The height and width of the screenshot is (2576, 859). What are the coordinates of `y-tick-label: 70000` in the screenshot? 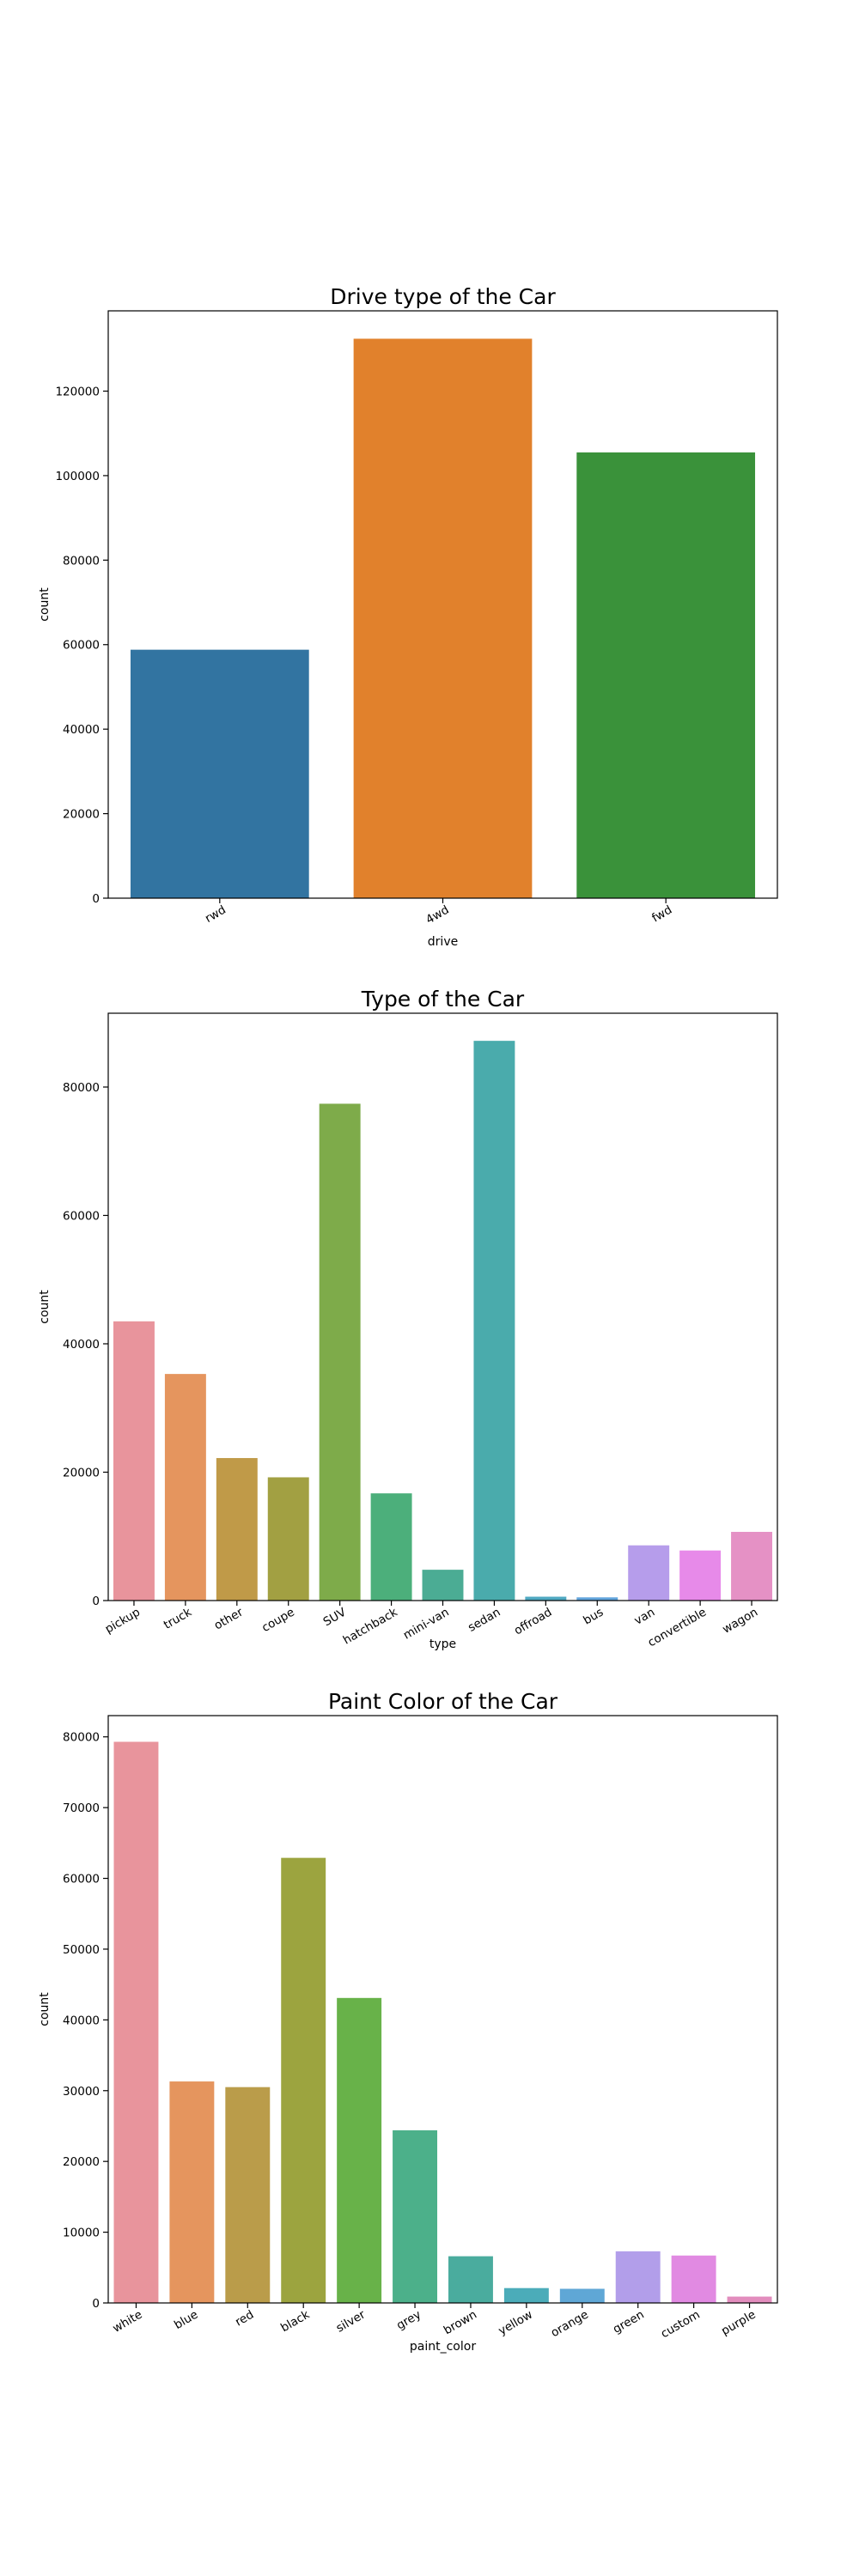 It's located at (81, 1808).